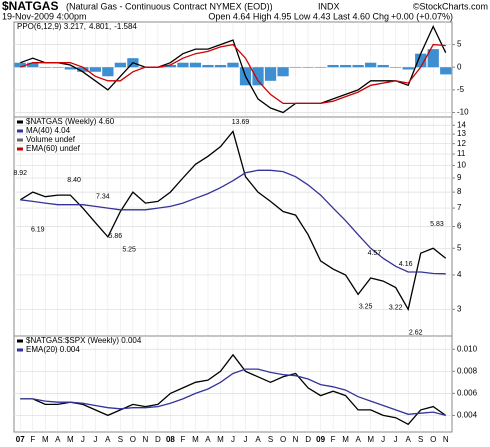  I want to click on legend-entry: EMA(20) 0.004, so click(53, 349).